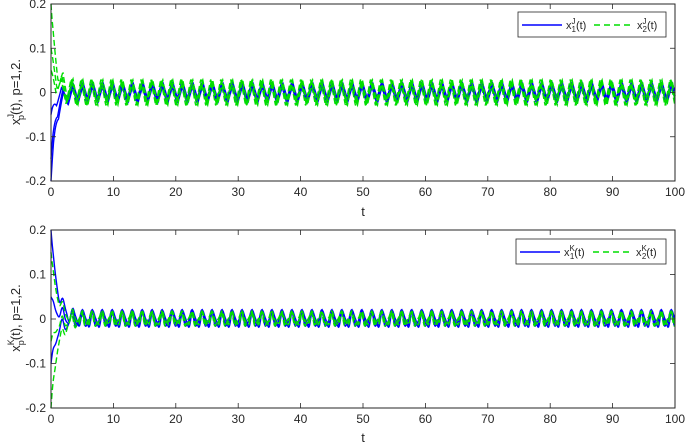 The height and width of the screenshot is (444, 685). I want to click on bottom-y-axis-label: xKp(t), p=1,2., so click(16, 318).